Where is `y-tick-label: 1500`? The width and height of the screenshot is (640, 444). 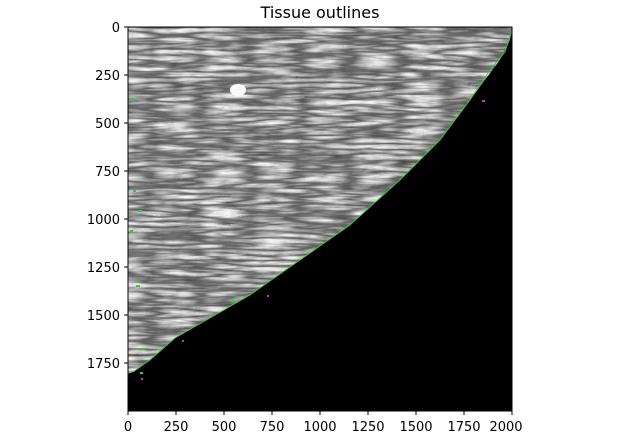 y-tick-label: 1500 is located at coordinates (103, 316).